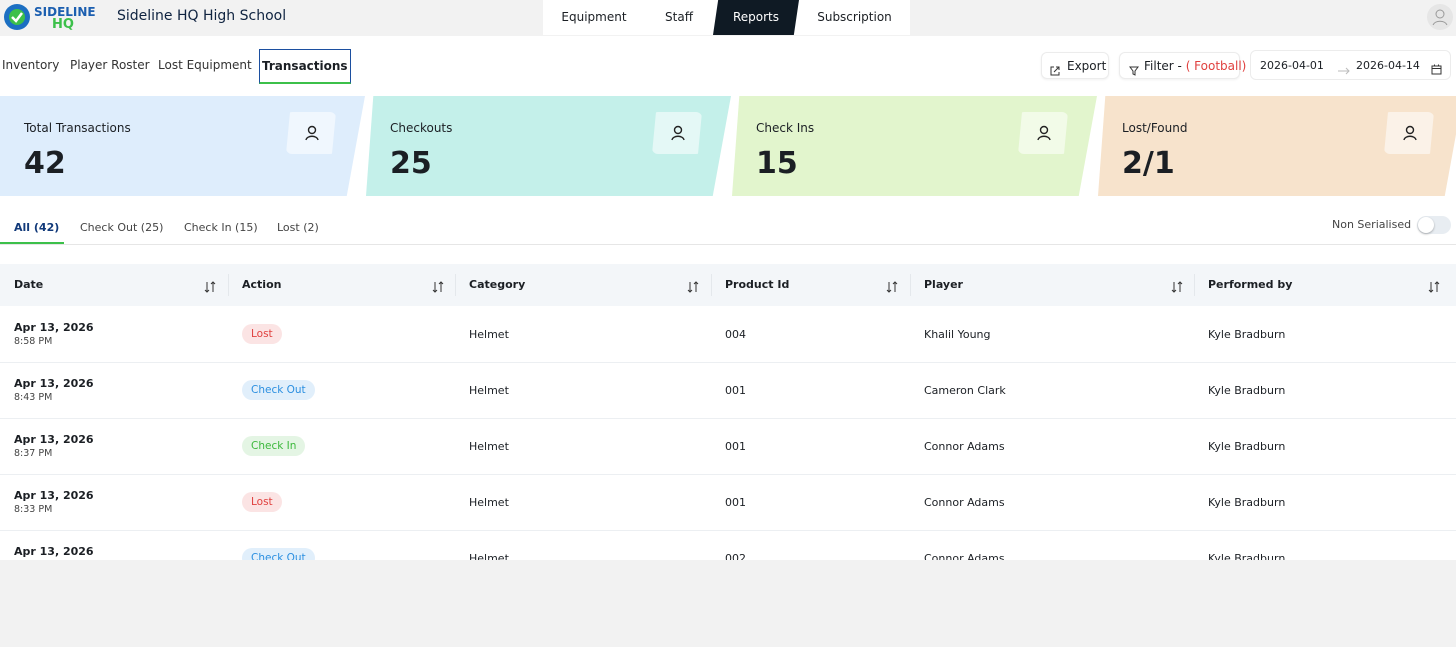 This screenshot has height=647, width=1456. I want to click on tabs-divider, so click(728, 244).